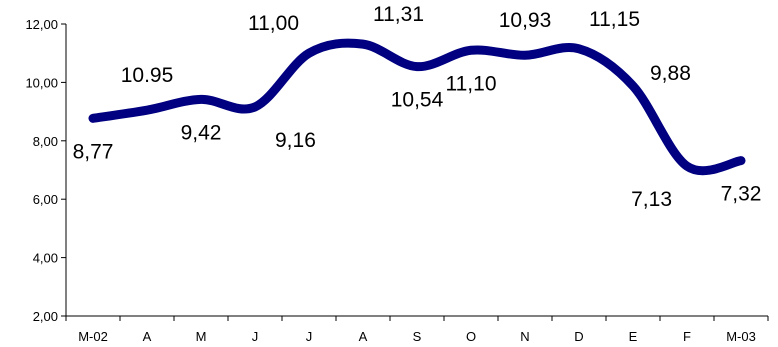  Describe the element at coordinates (524, 336) in the screenshot. I see `x-tick-label: N` at that location.